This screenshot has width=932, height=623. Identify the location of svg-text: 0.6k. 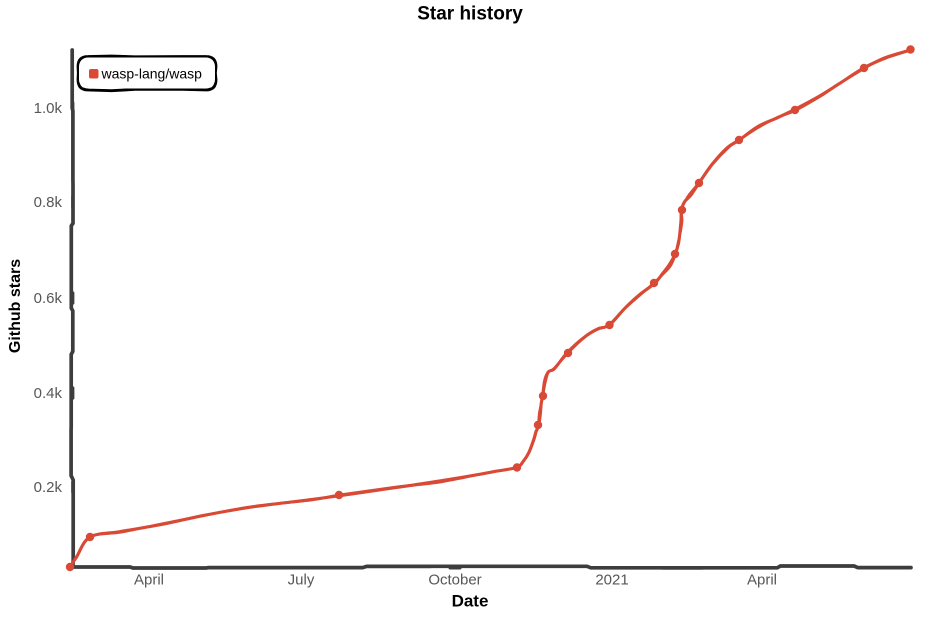
(48, 298).